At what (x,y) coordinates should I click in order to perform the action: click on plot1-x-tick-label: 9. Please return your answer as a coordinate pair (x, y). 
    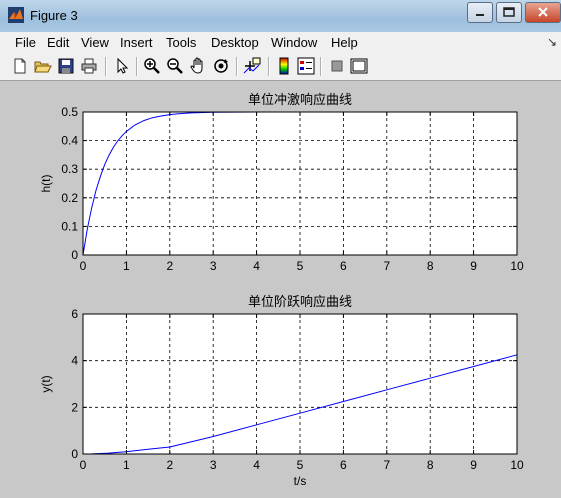
    Looking at the image, I should click on (473, 266).